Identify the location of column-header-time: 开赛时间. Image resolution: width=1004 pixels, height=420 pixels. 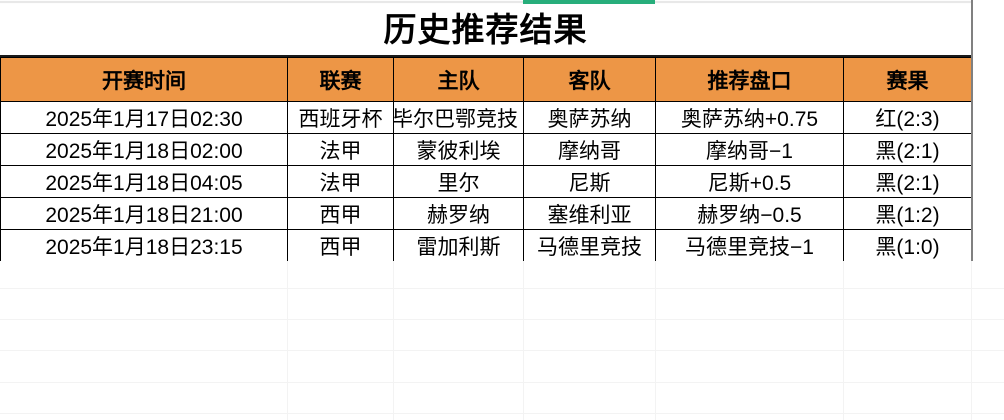
(144, 79).